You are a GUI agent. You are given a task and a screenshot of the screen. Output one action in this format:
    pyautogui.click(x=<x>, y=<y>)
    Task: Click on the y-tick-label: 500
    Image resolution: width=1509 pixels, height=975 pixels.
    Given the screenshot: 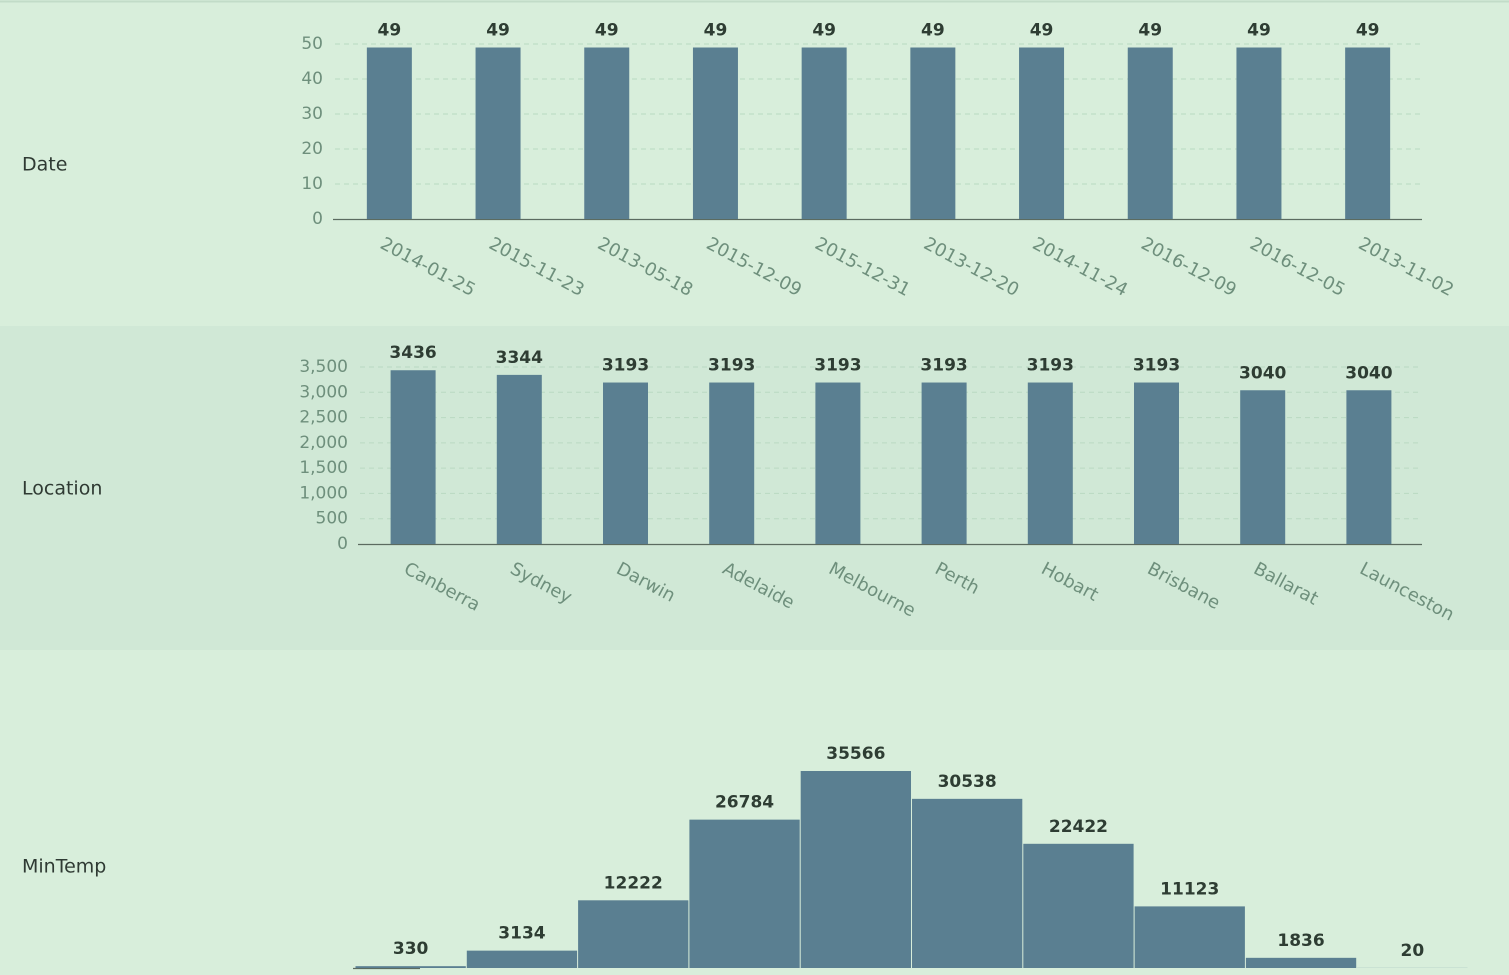 What is the action you would take?
    pyautogui.click(x=332, y=519)
    